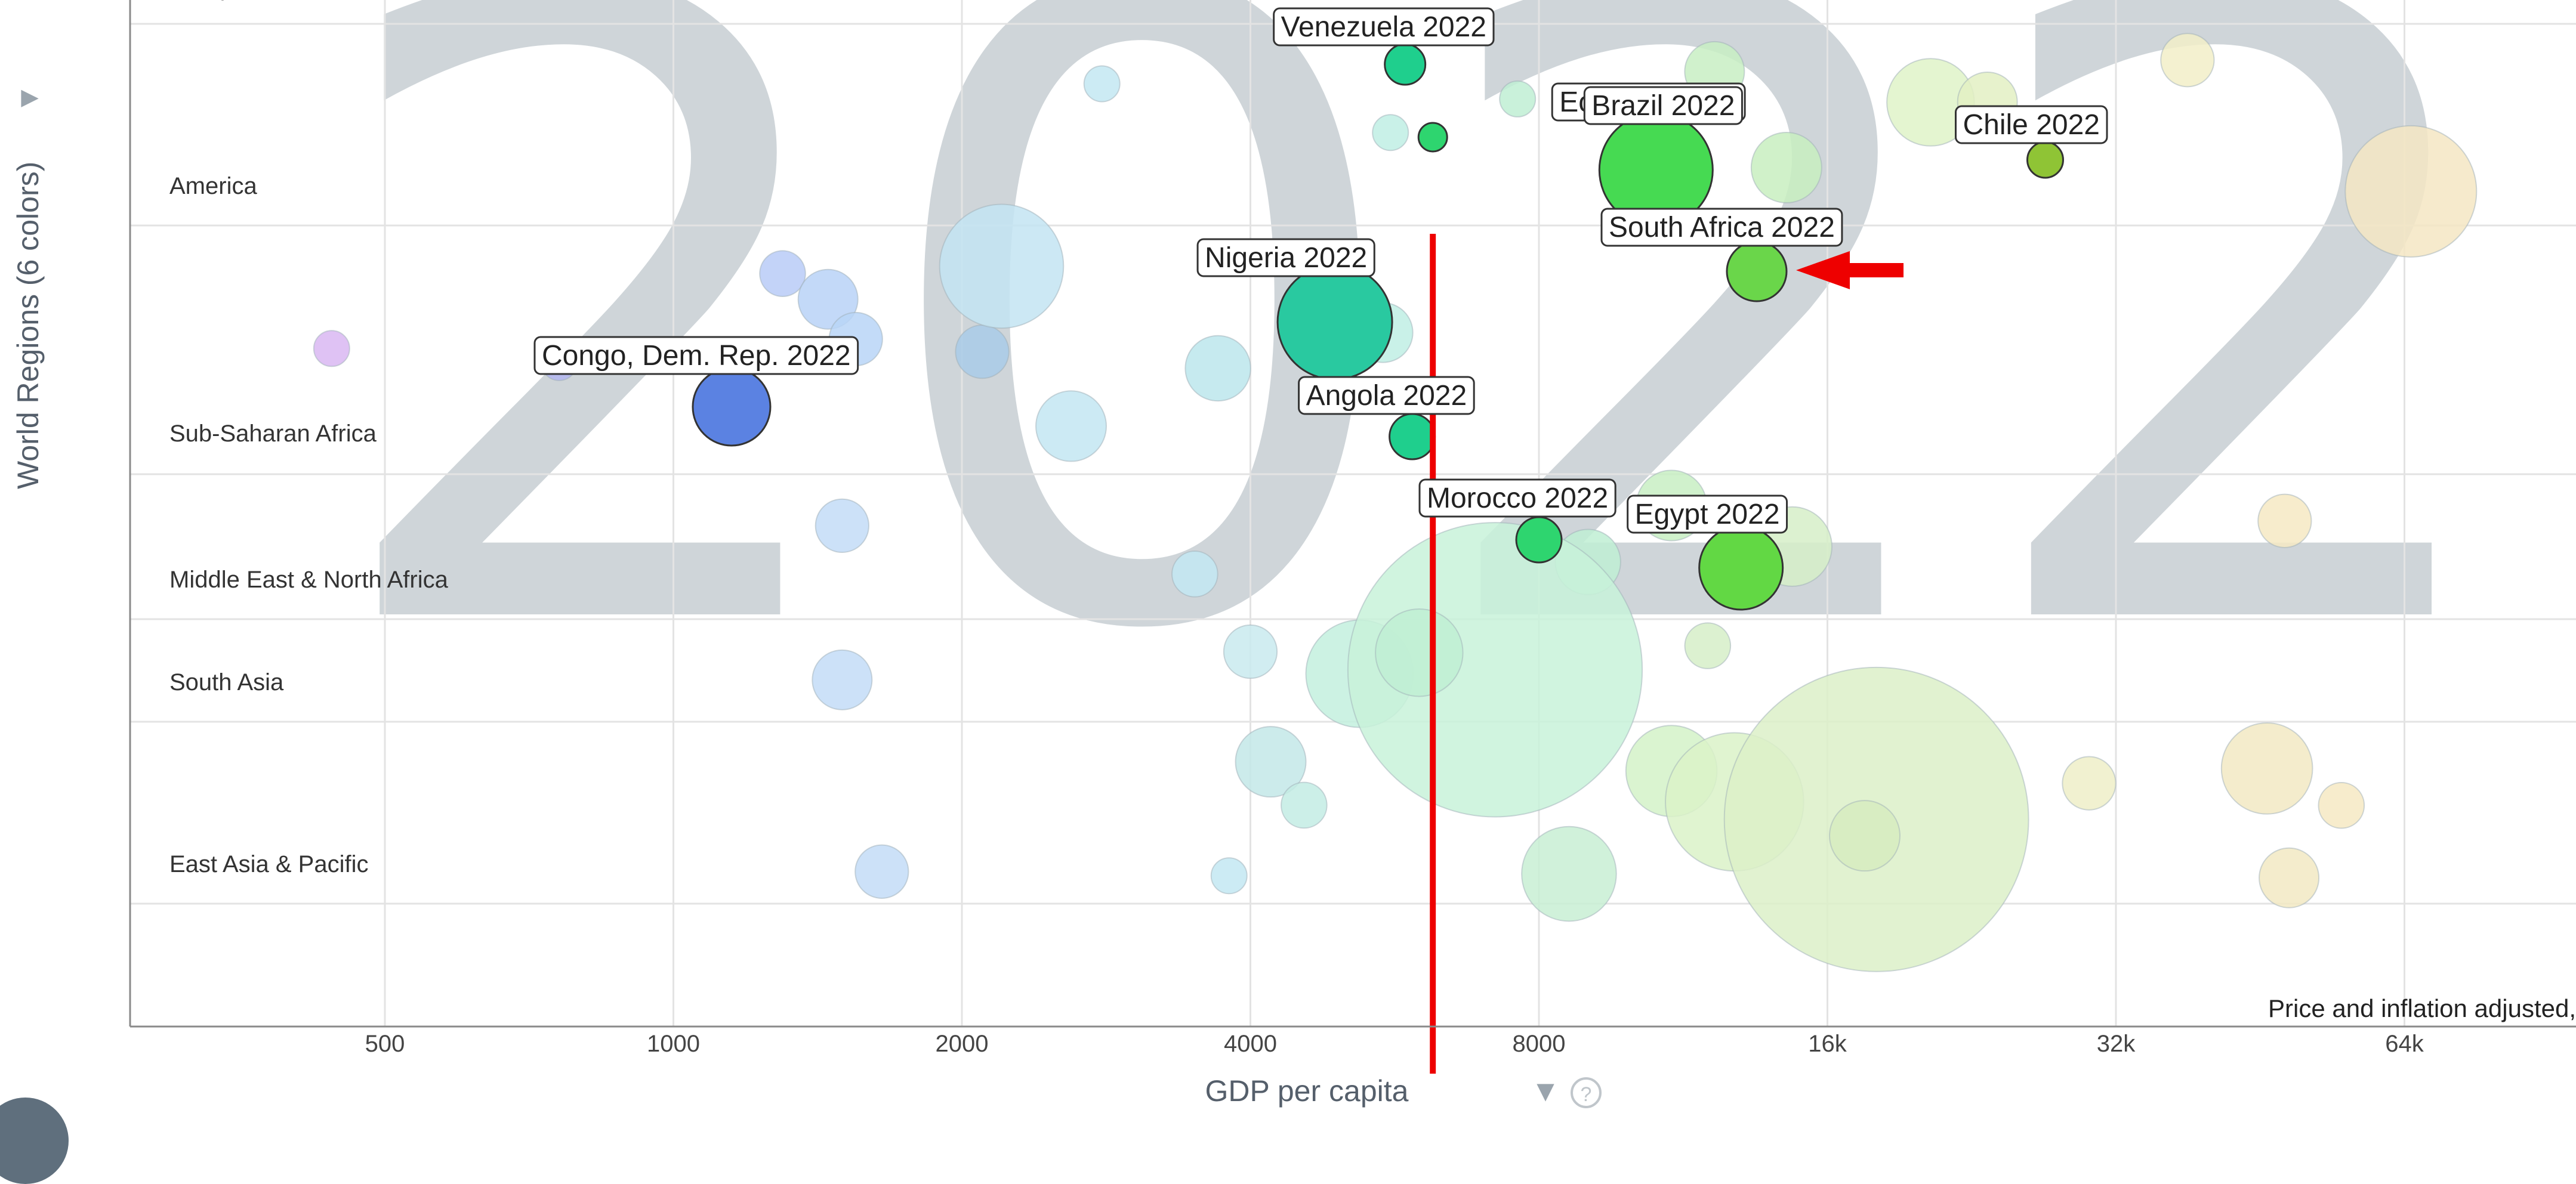 Image resolution: width=2576 pixels, height=1184 pixels. What do you see at coordinates (2116, 1044) in the screenshot?
I see `x-tick-label: 32k` at bounding box center [2116, 1044].